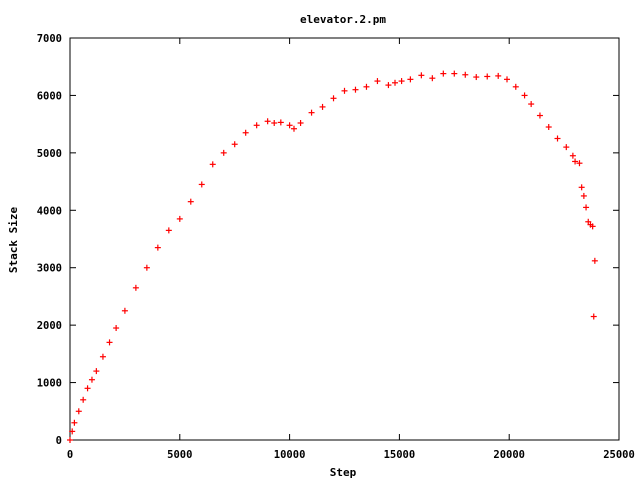 The width and height of the screenshot is (640, 480). I want to click on x-axis-title: Step, so click(343, 472).